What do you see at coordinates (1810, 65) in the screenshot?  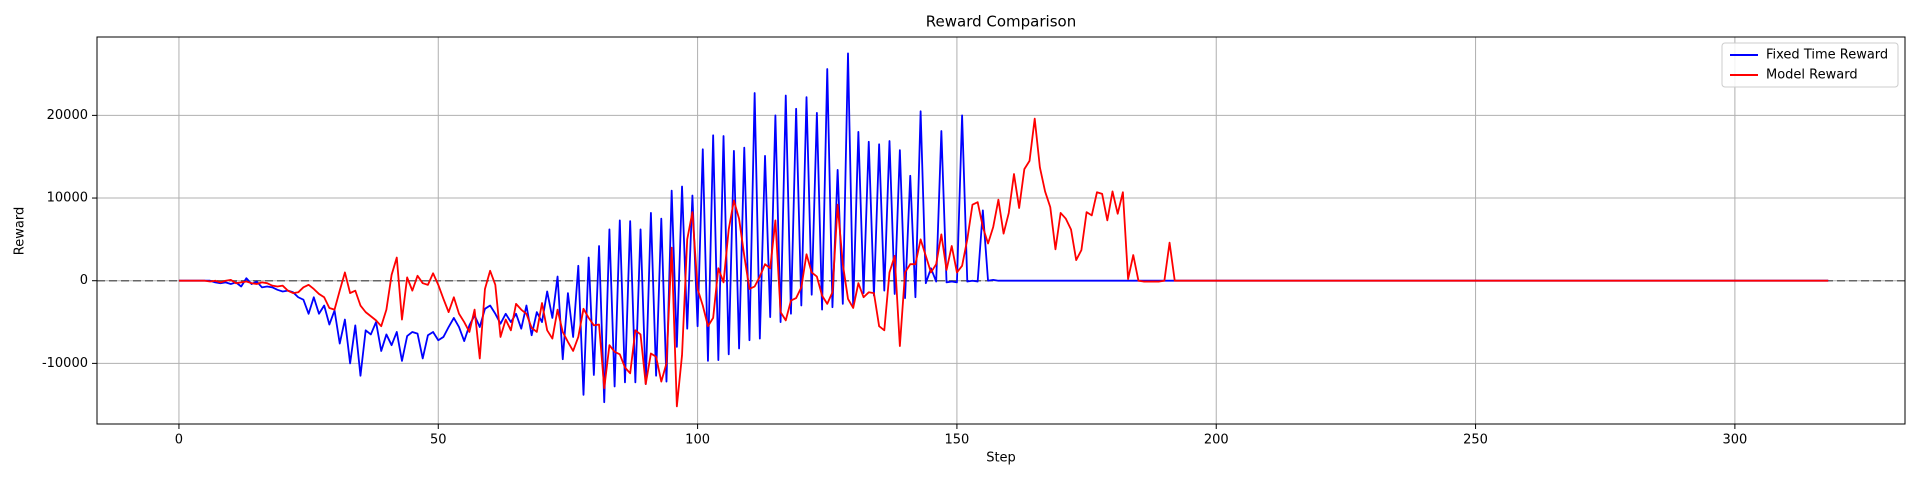 I see `legend-box` at bounding box center [1810, 65].